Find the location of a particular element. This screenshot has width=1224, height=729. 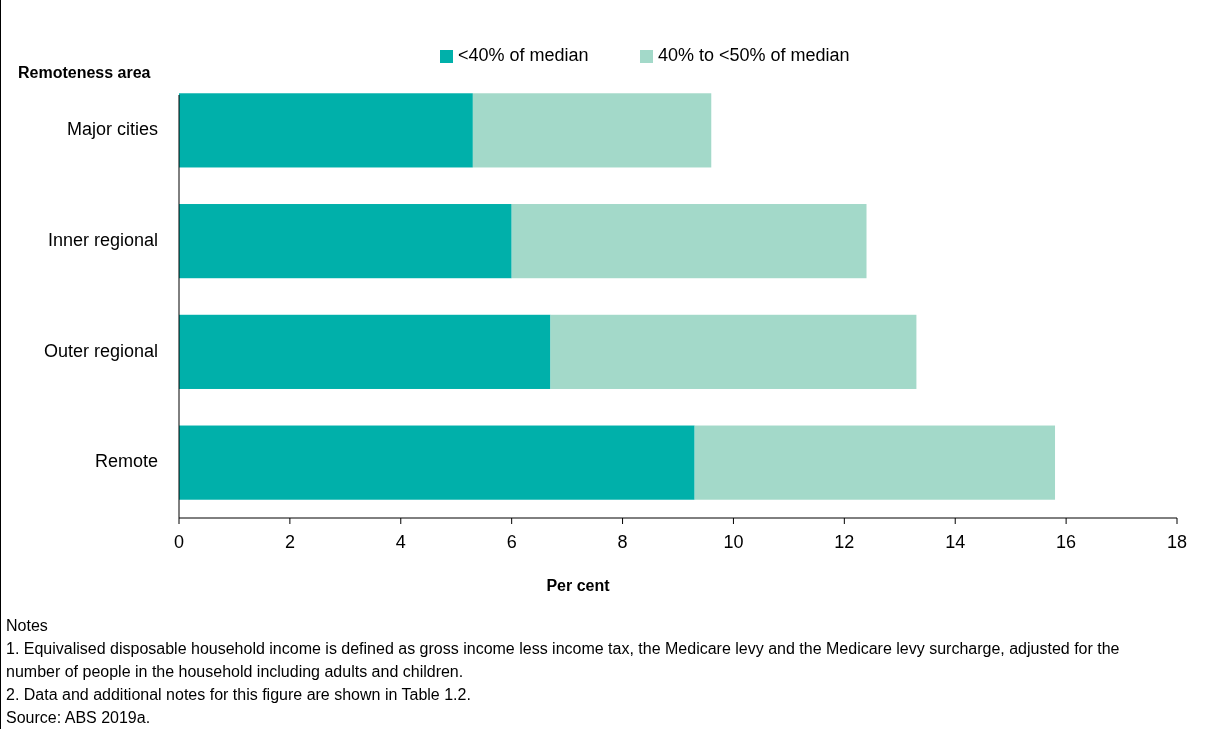

x-tick-label: 6 is located at coordinates (511, 542).